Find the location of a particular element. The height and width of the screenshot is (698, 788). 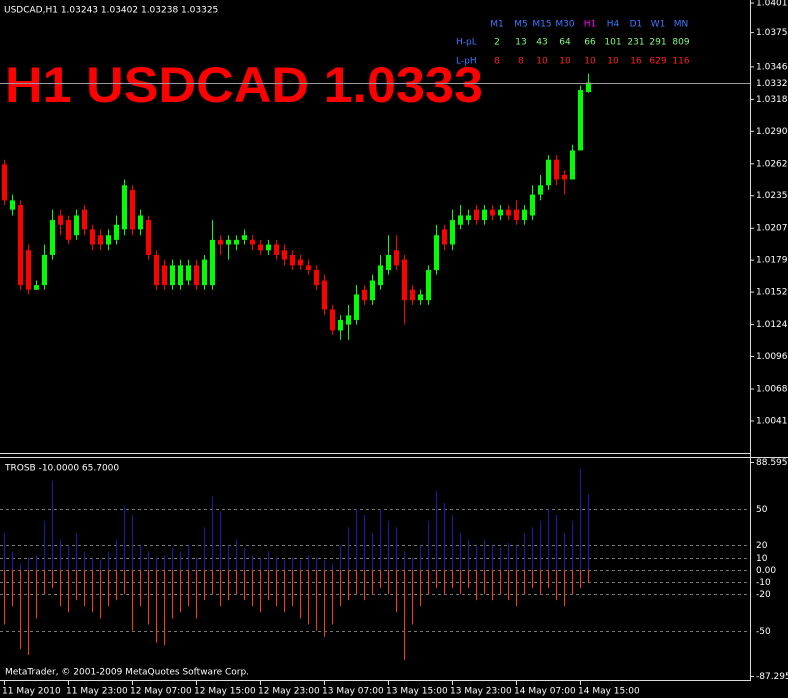

x-tick-label: 11 May 2010 is located at coordinates (31, 692).